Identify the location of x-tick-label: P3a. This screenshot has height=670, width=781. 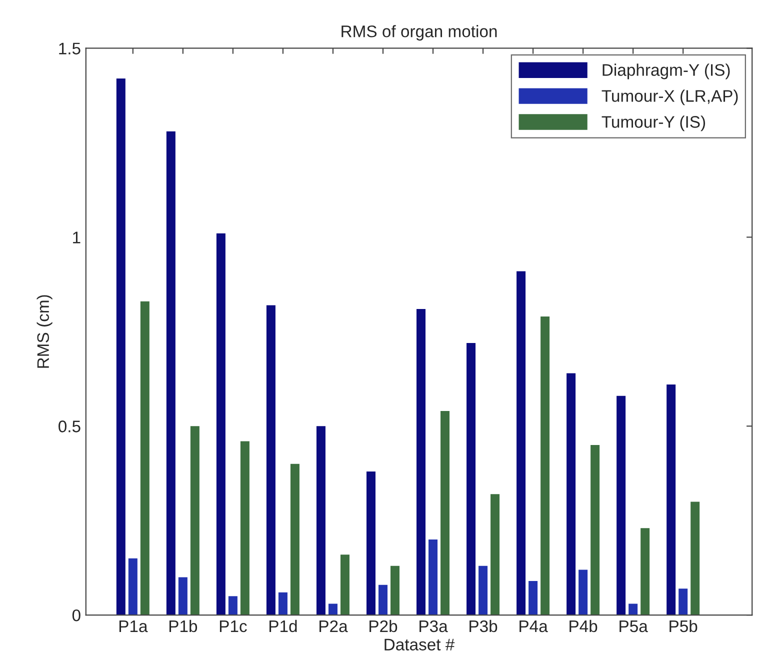
(434, 626).